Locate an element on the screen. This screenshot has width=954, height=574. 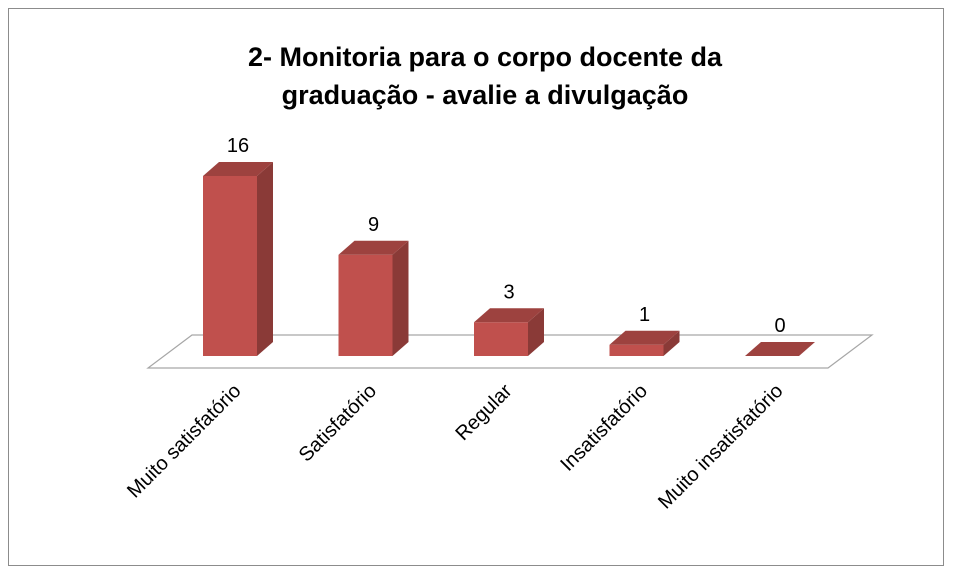
data-label: 0 is located at coordinates (779, 326).